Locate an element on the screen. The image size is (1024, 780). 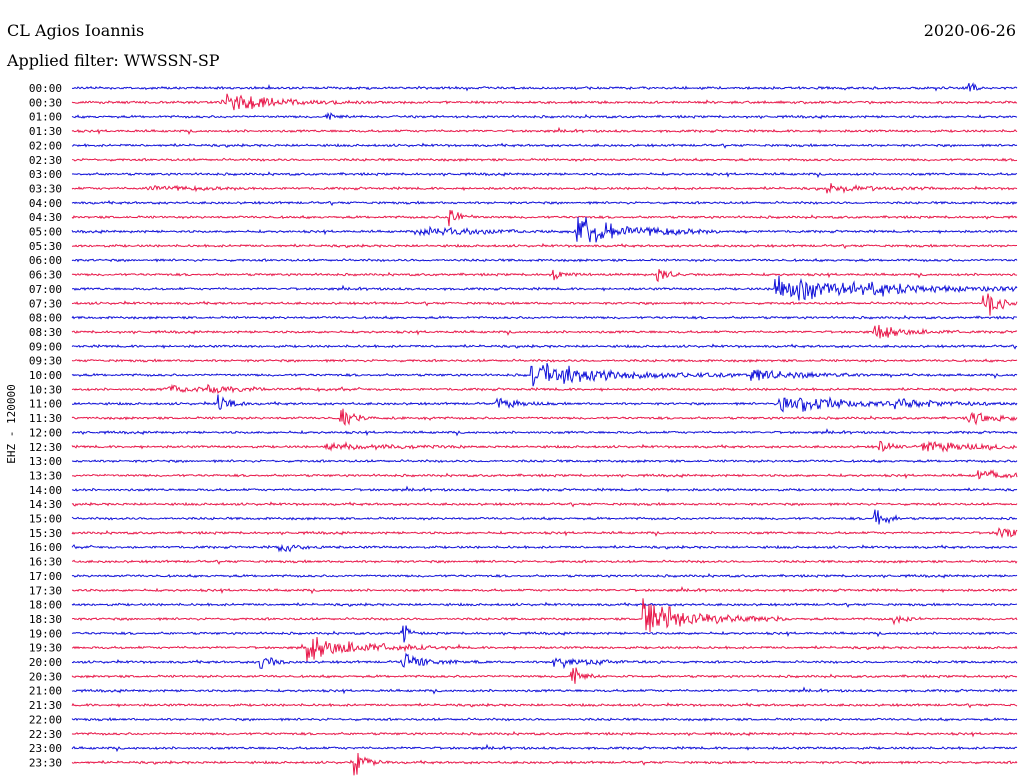
row-time-label: 04:00 is located at coordinates (45, 203).